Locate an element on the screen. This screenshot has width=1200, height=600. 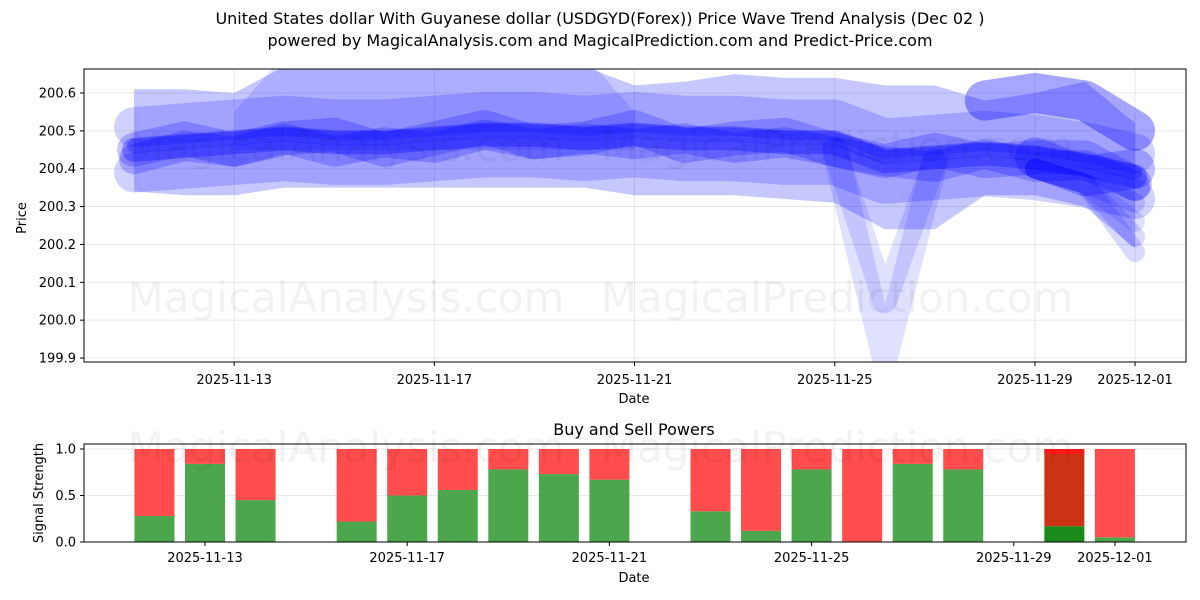
price-x-label: Date is located at coordinates (633, 399).